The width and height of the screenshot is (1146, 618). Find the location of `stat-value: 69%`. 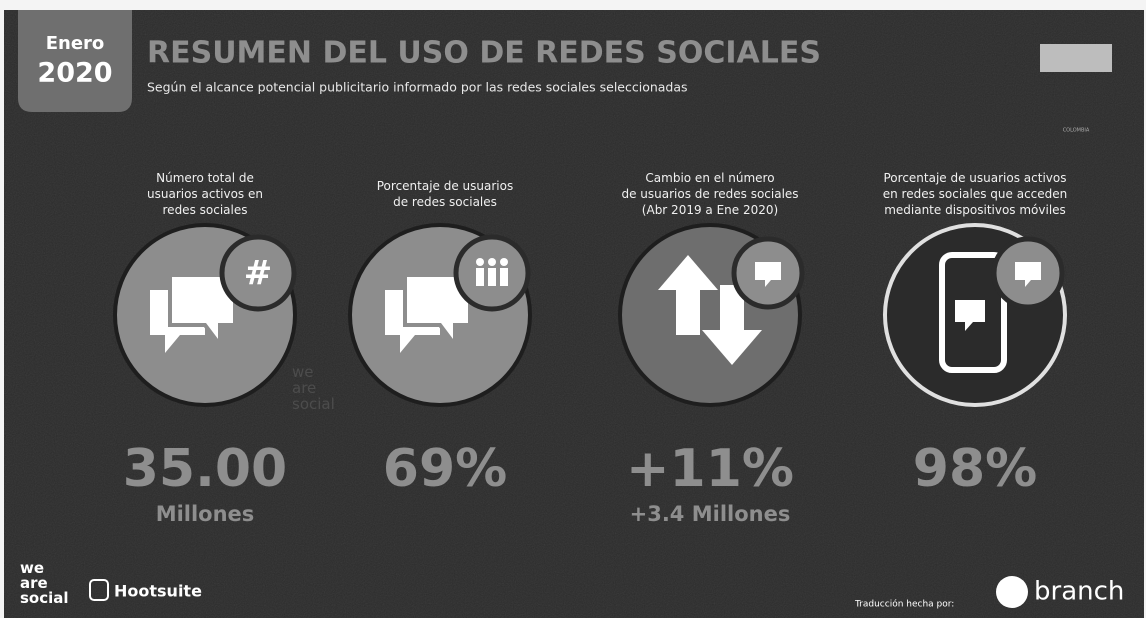

stat-value: 69% is located at coordinates (445, 469).